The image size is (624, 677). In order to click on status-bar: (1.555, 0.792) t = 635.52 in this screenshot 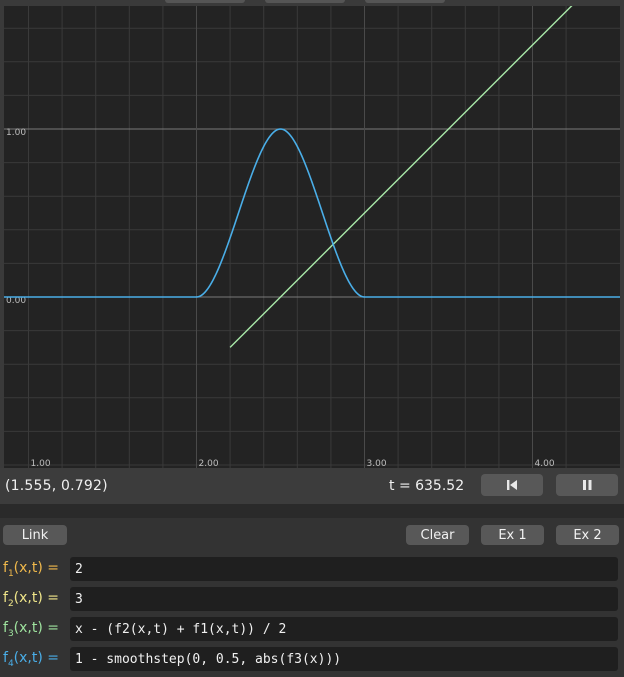, I will do `click(312, 486)`.